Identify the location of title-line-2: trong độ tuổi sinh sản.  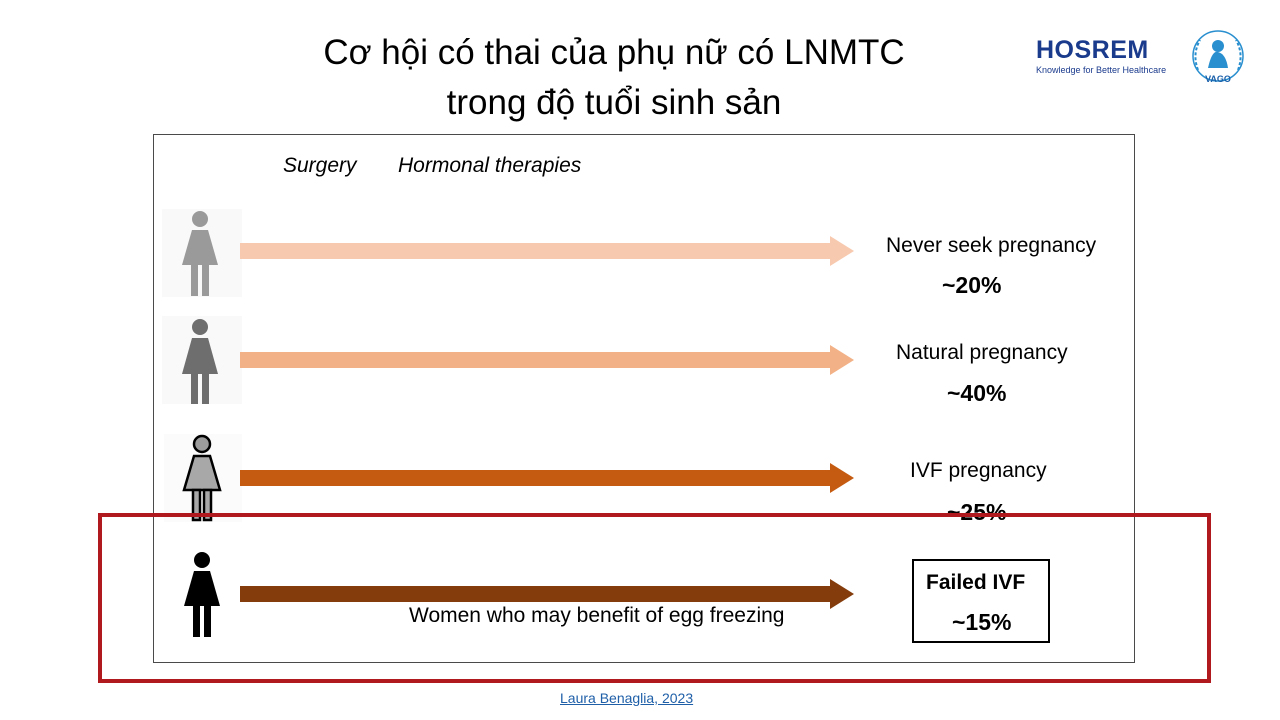
(614, 102).